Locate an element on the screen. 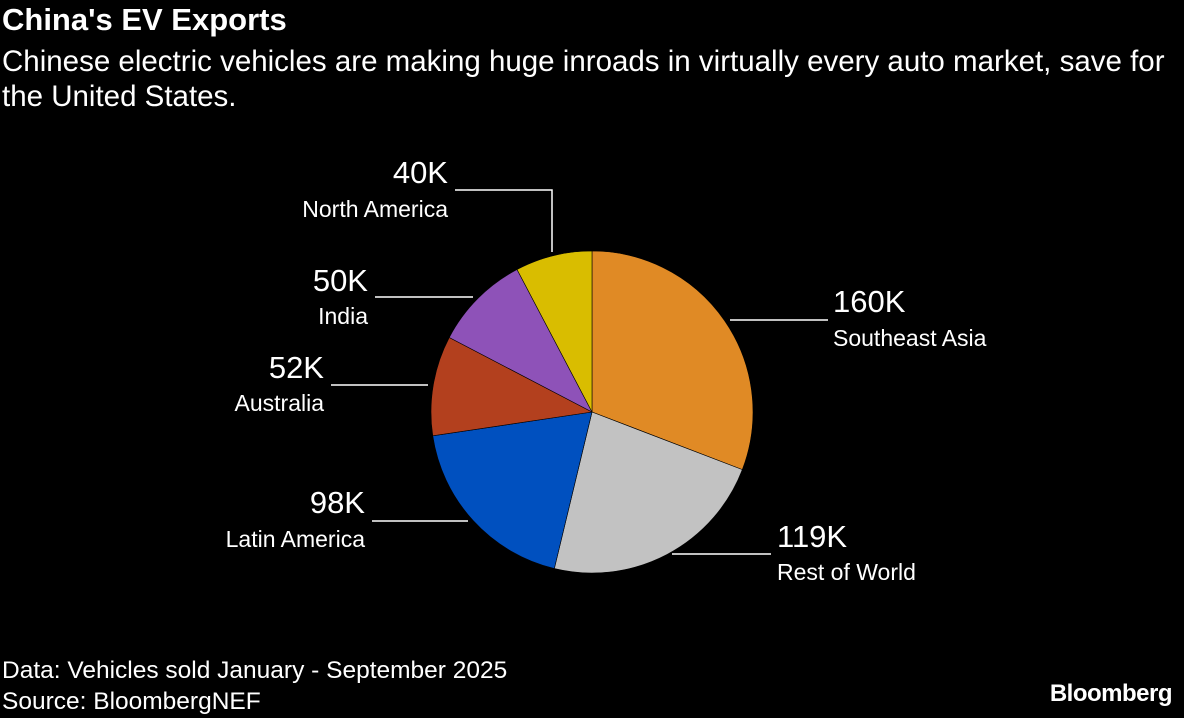 The width and height of the screenshot is (1184, 718). chart-title: China's EV Exports is located at coordinates (144, 19).